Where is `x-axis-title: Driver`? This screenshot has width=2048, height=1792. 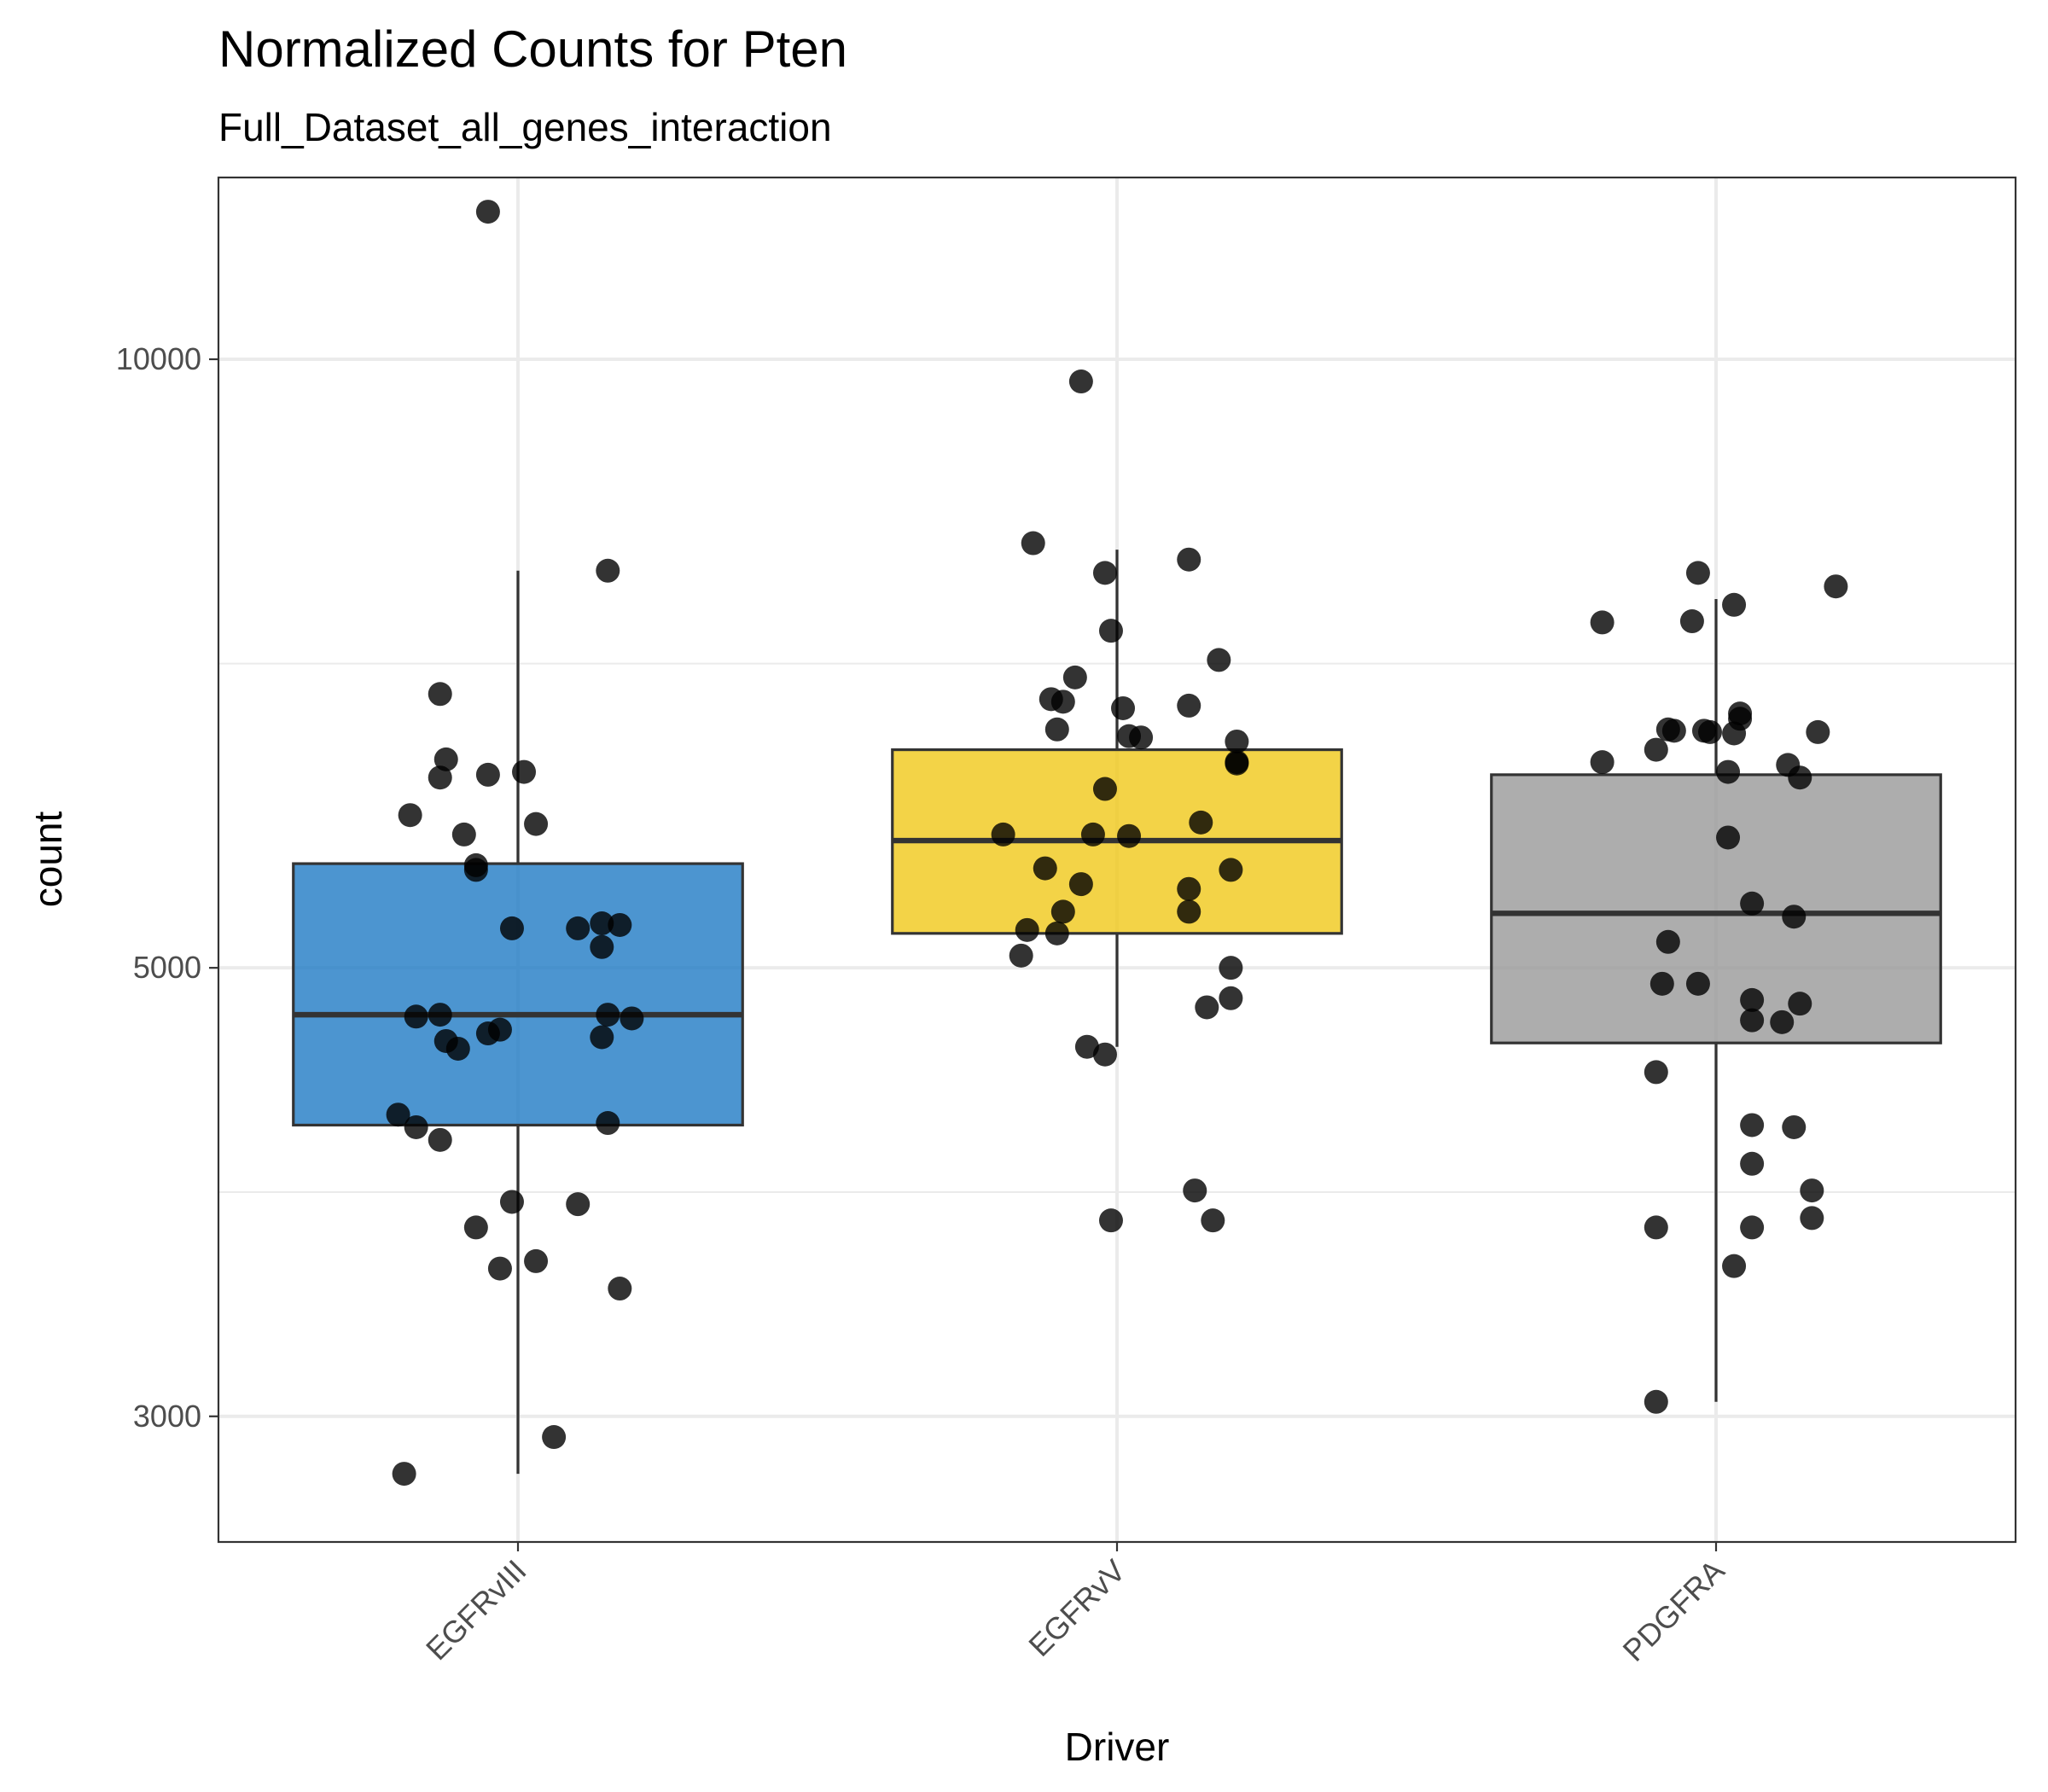 x-axis-title: Driver is located at coordinates (1117, 1747).